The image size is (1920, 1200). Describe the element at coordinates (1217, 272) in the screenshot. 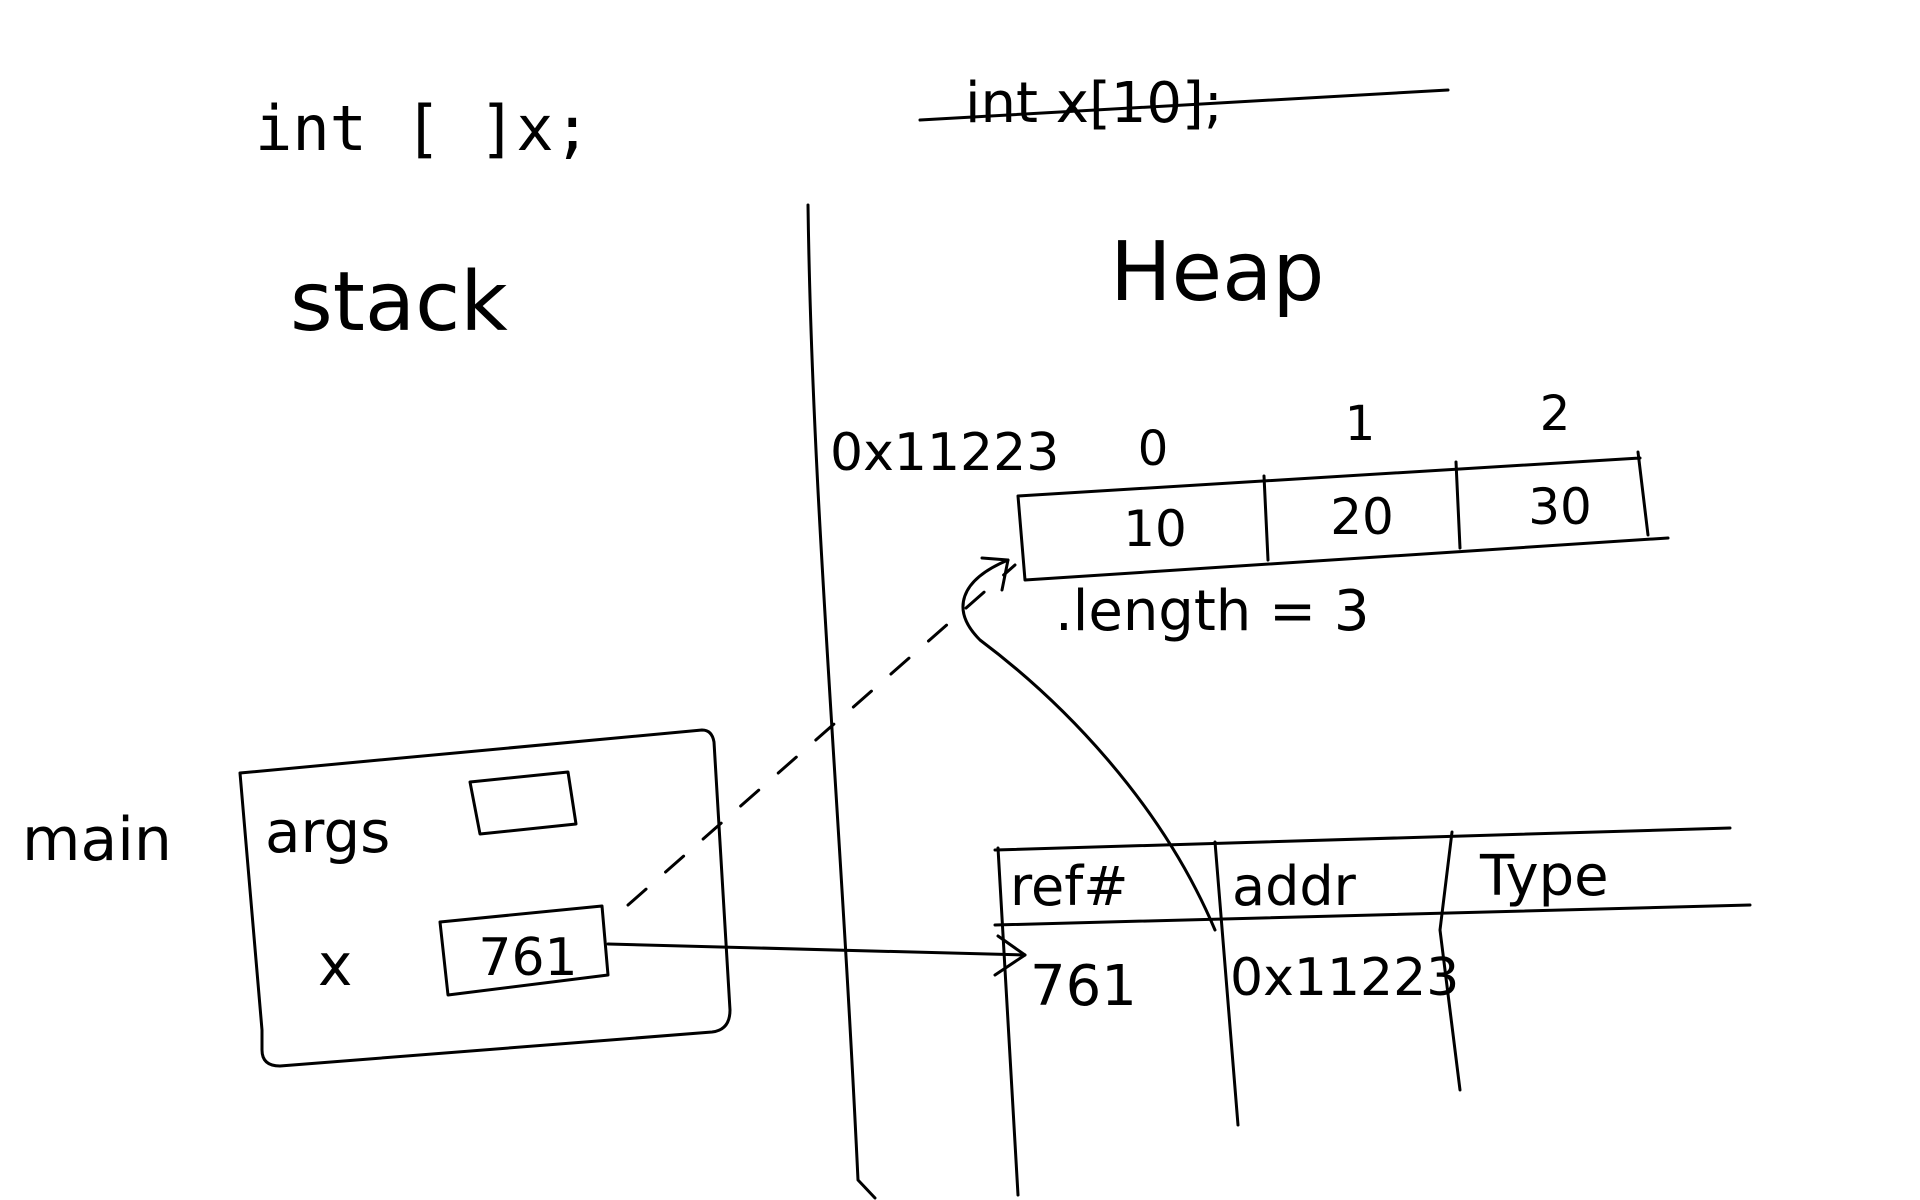

I see `heap-title: Heap` at that location.